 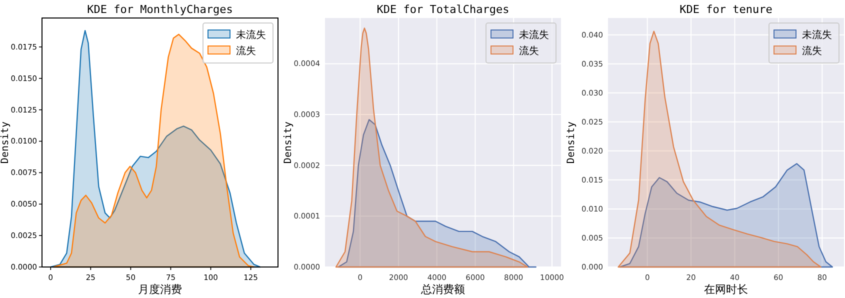 I want to click on chart-title: KDE for tenure, so click(x=726, y=9).